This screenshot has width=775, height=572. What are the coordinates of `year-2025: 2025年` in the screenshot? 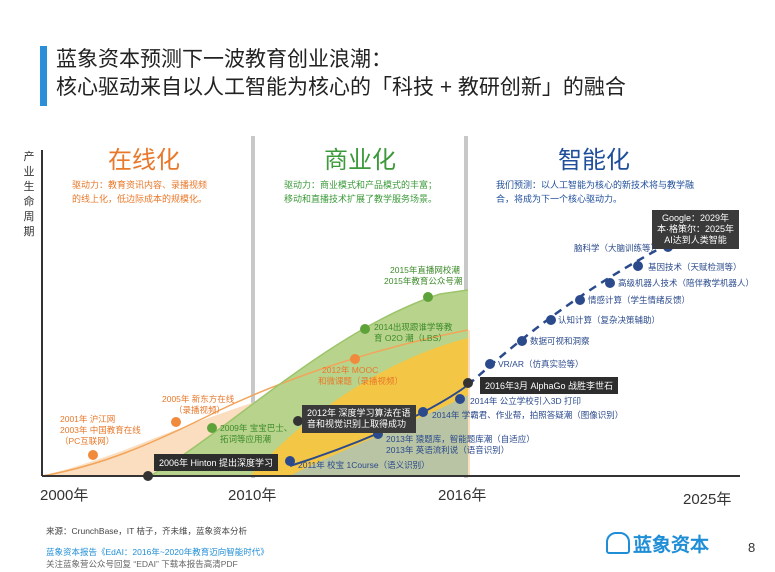 It's located at (707, 499).